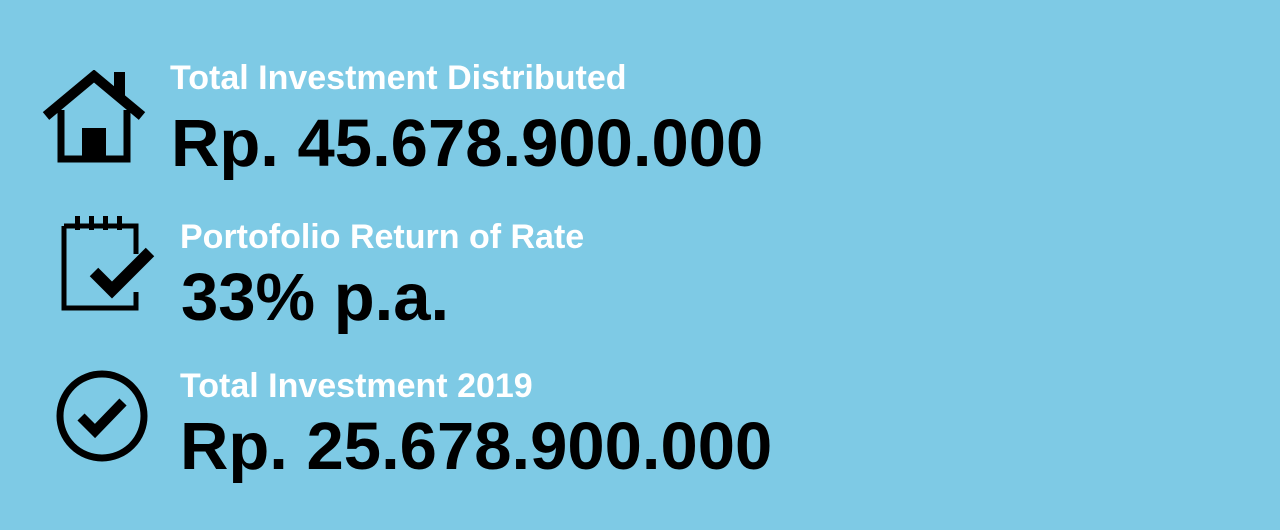 The width and height of the screenshot is (1280, 530). What do you see at coordinates (102, 416) in the screenshot?
I see `circle-check-icon` at bounding box center [102, 416].